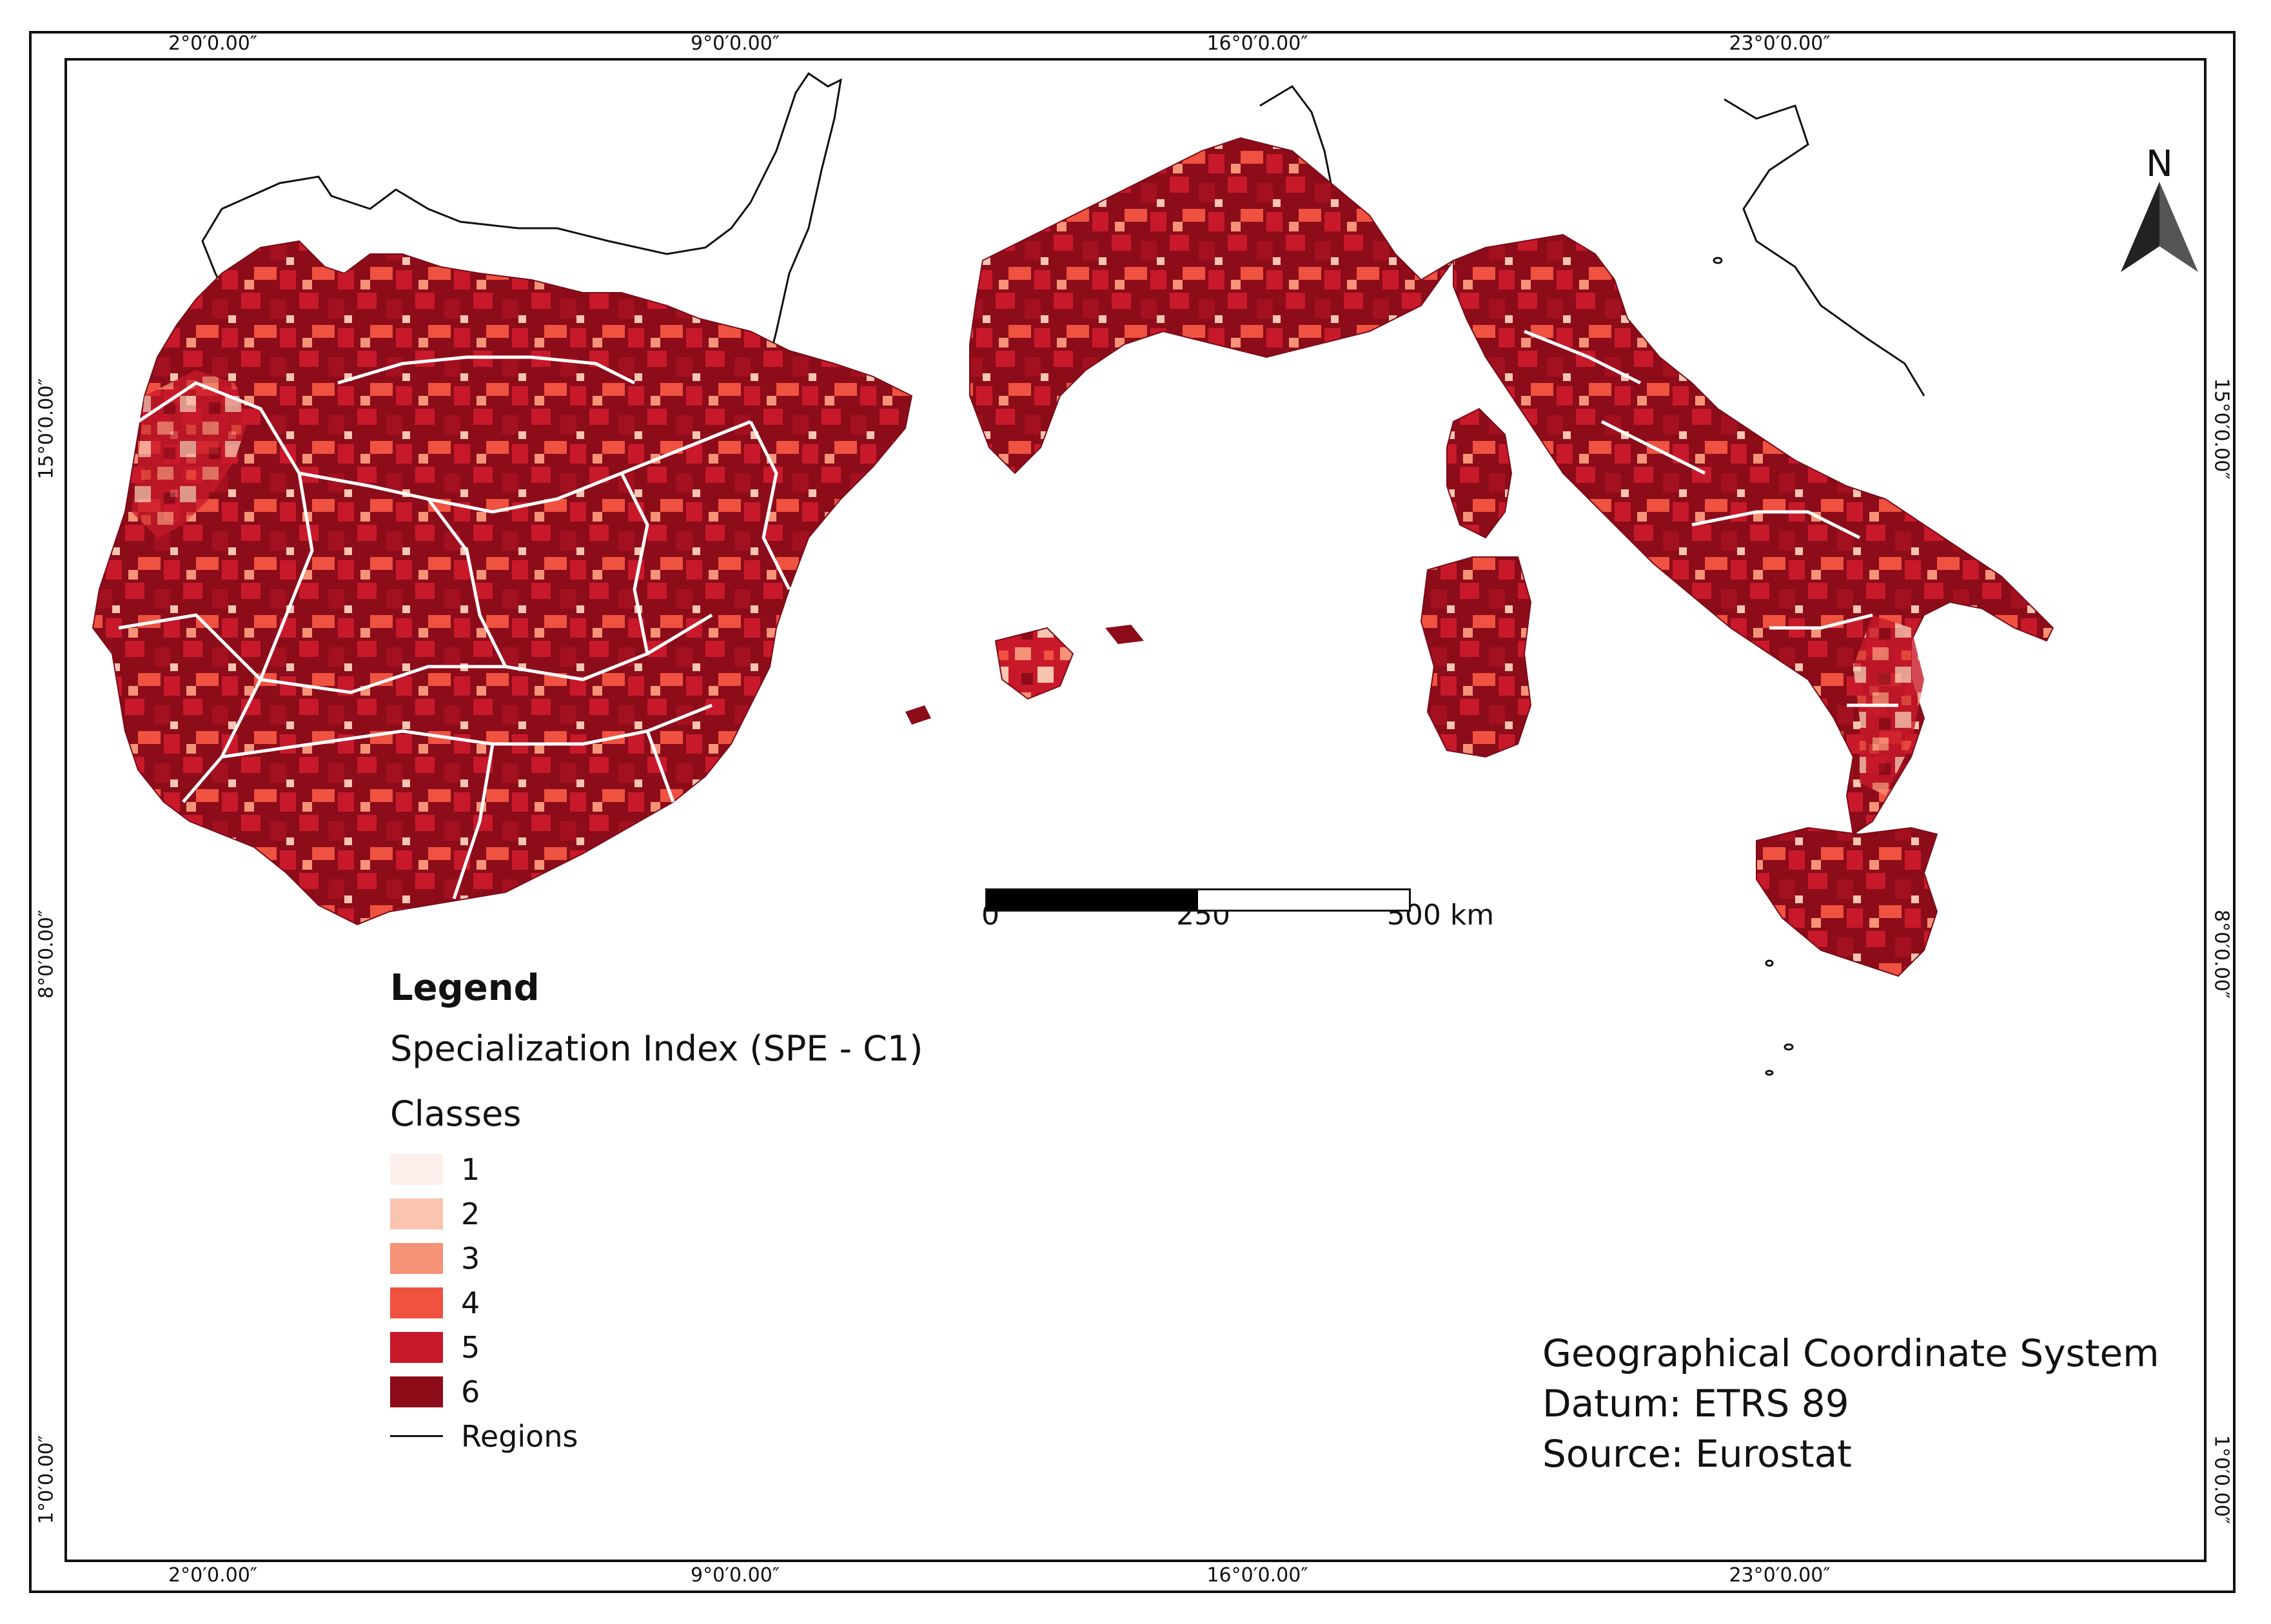  I want to click on legend-item-class: 2, so click(656, 1213).